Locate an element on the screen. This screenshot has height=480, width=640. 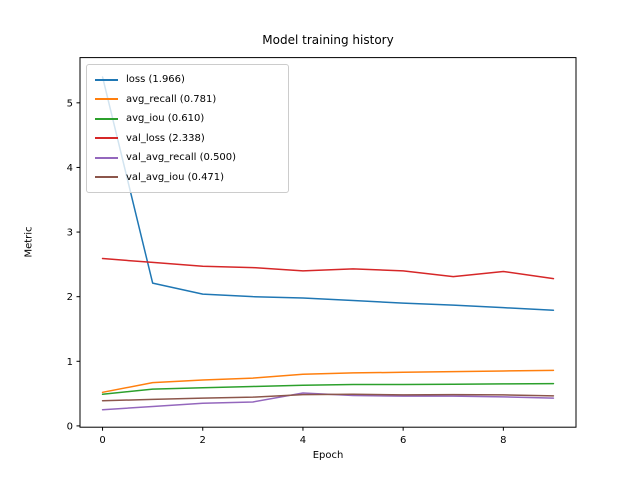
legend-item-val_loss: val_loss (2.338) is located at coordinates (187, 139).